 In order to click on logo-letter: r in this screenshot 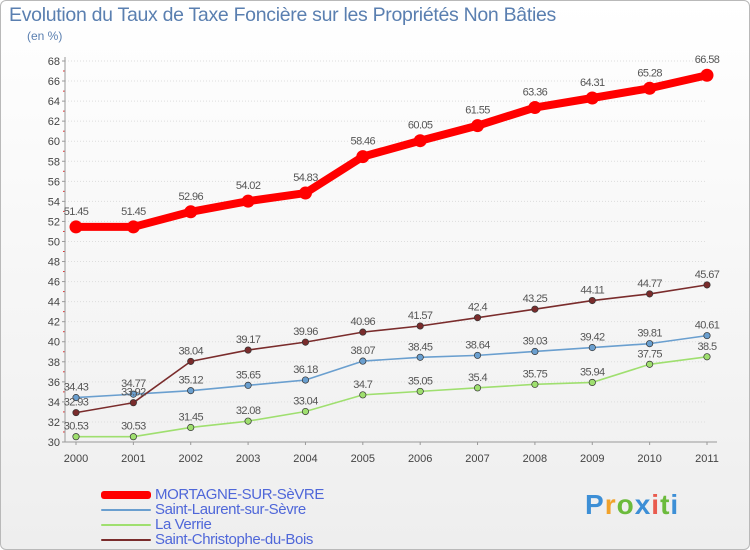, I will do `click(610, 504)`.